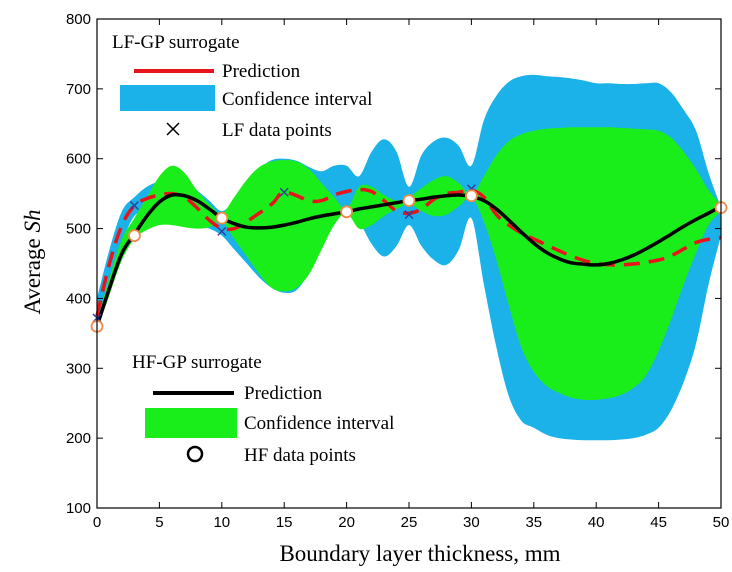  I want to click on x-axis-title: Boundary layer thickness, mm, so click(419, 553).